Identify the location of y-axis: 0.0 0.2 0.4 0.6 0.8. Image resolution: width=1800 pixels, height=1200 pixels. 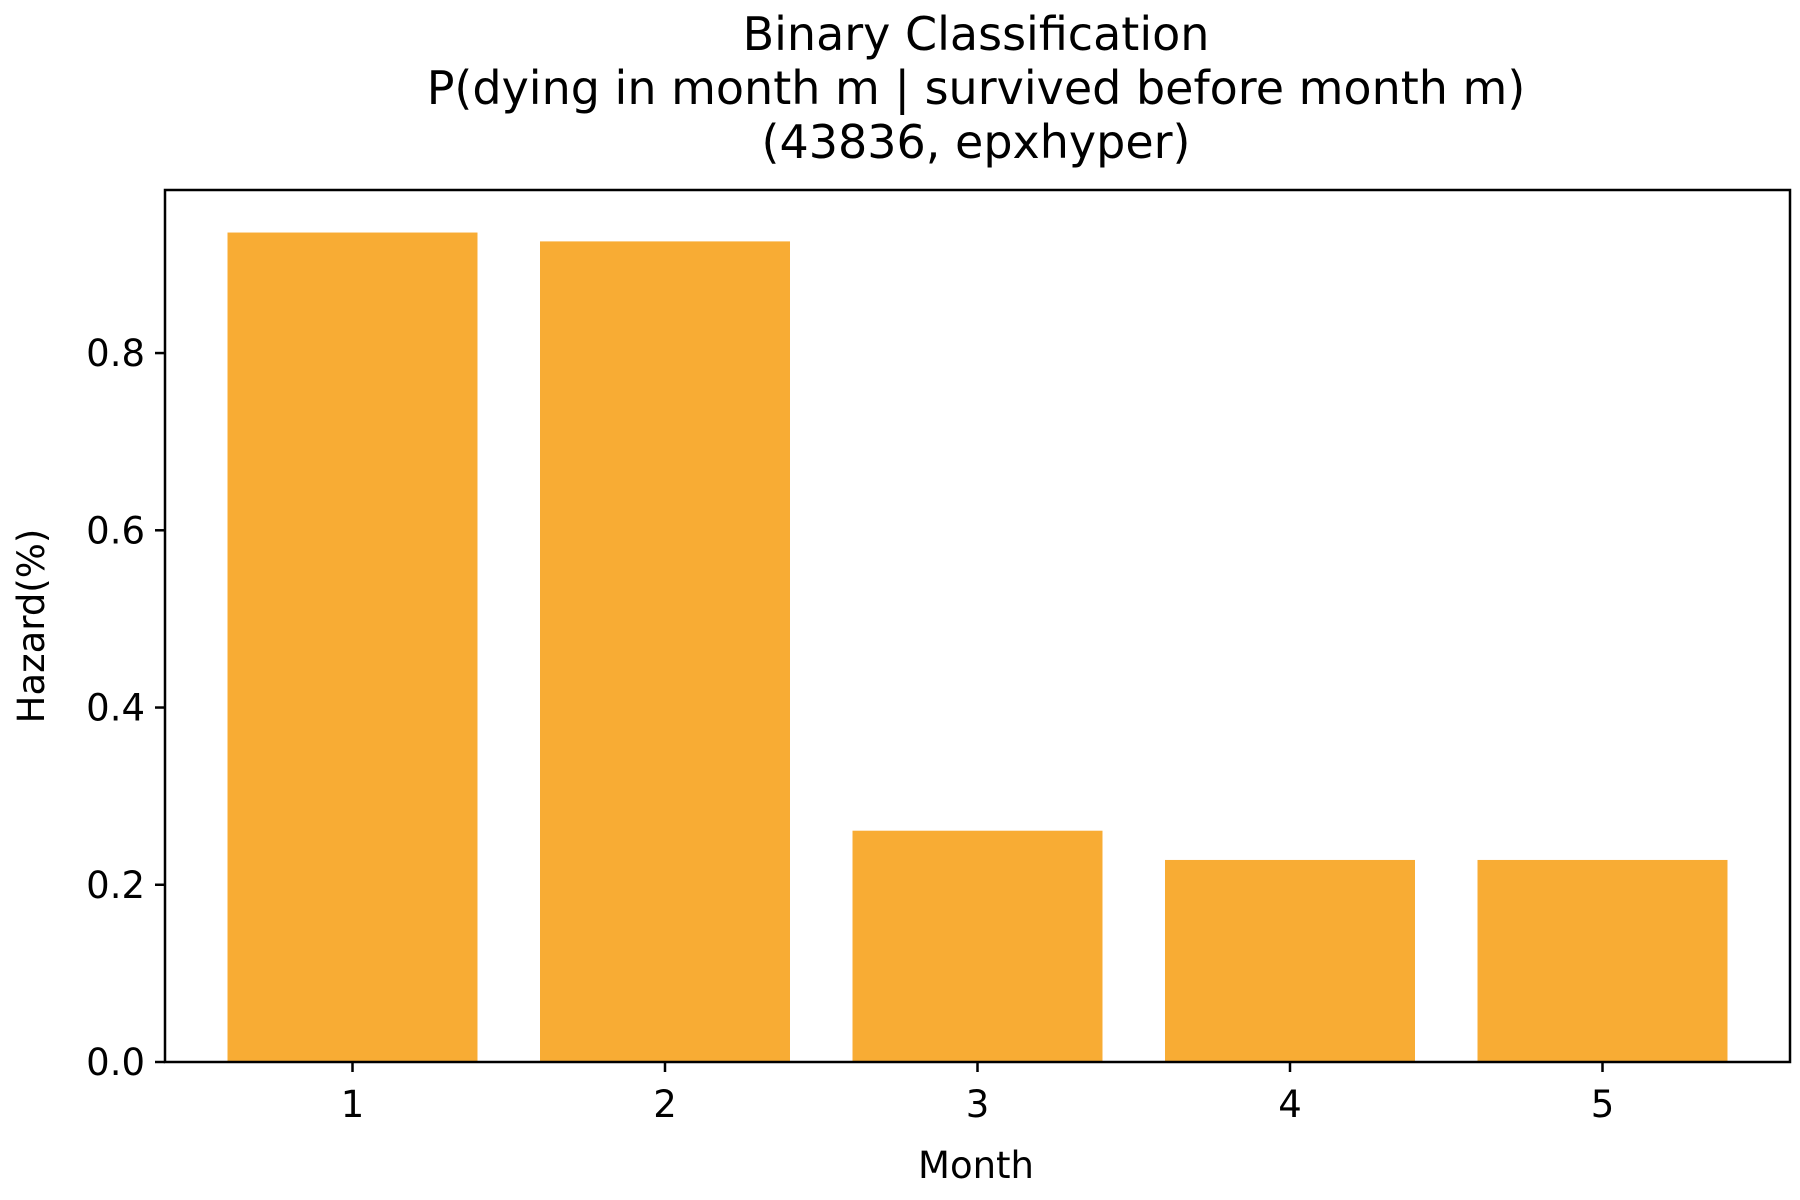
(125, 708).